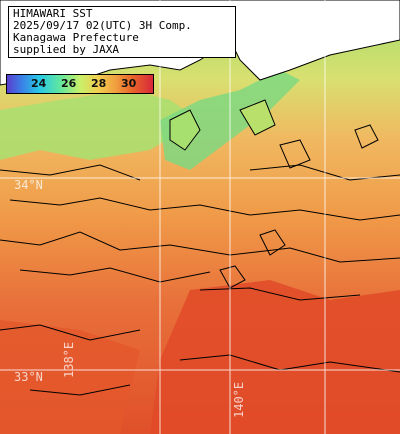  I want to click on warm-water-region-west, so click(70, 377).